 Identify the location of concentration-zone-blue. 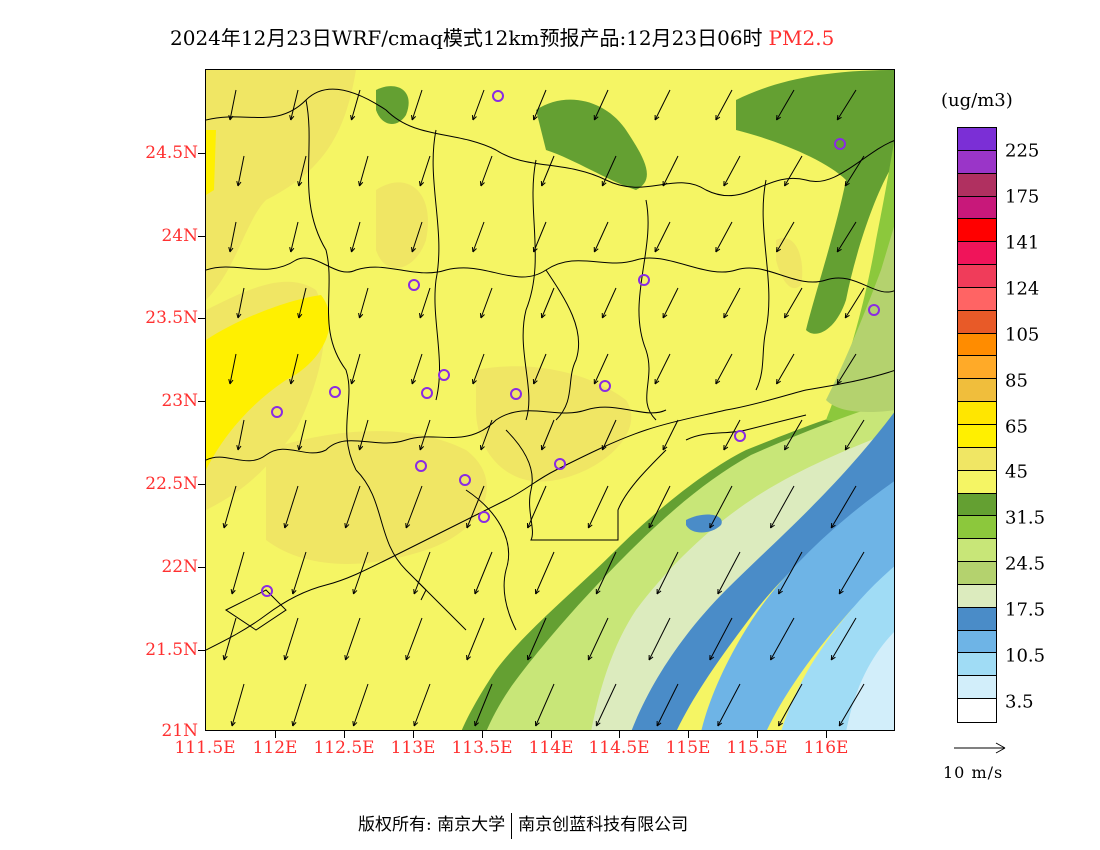
(704, 523).